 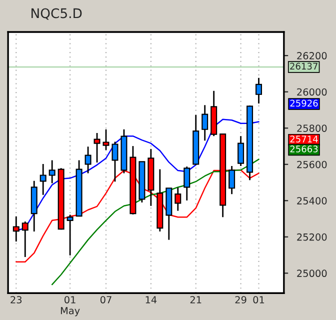 What do you see at coordinates (151, 300) in the screenshot?
I see `x-tick-label: 14` at bounding box center [151, 300].